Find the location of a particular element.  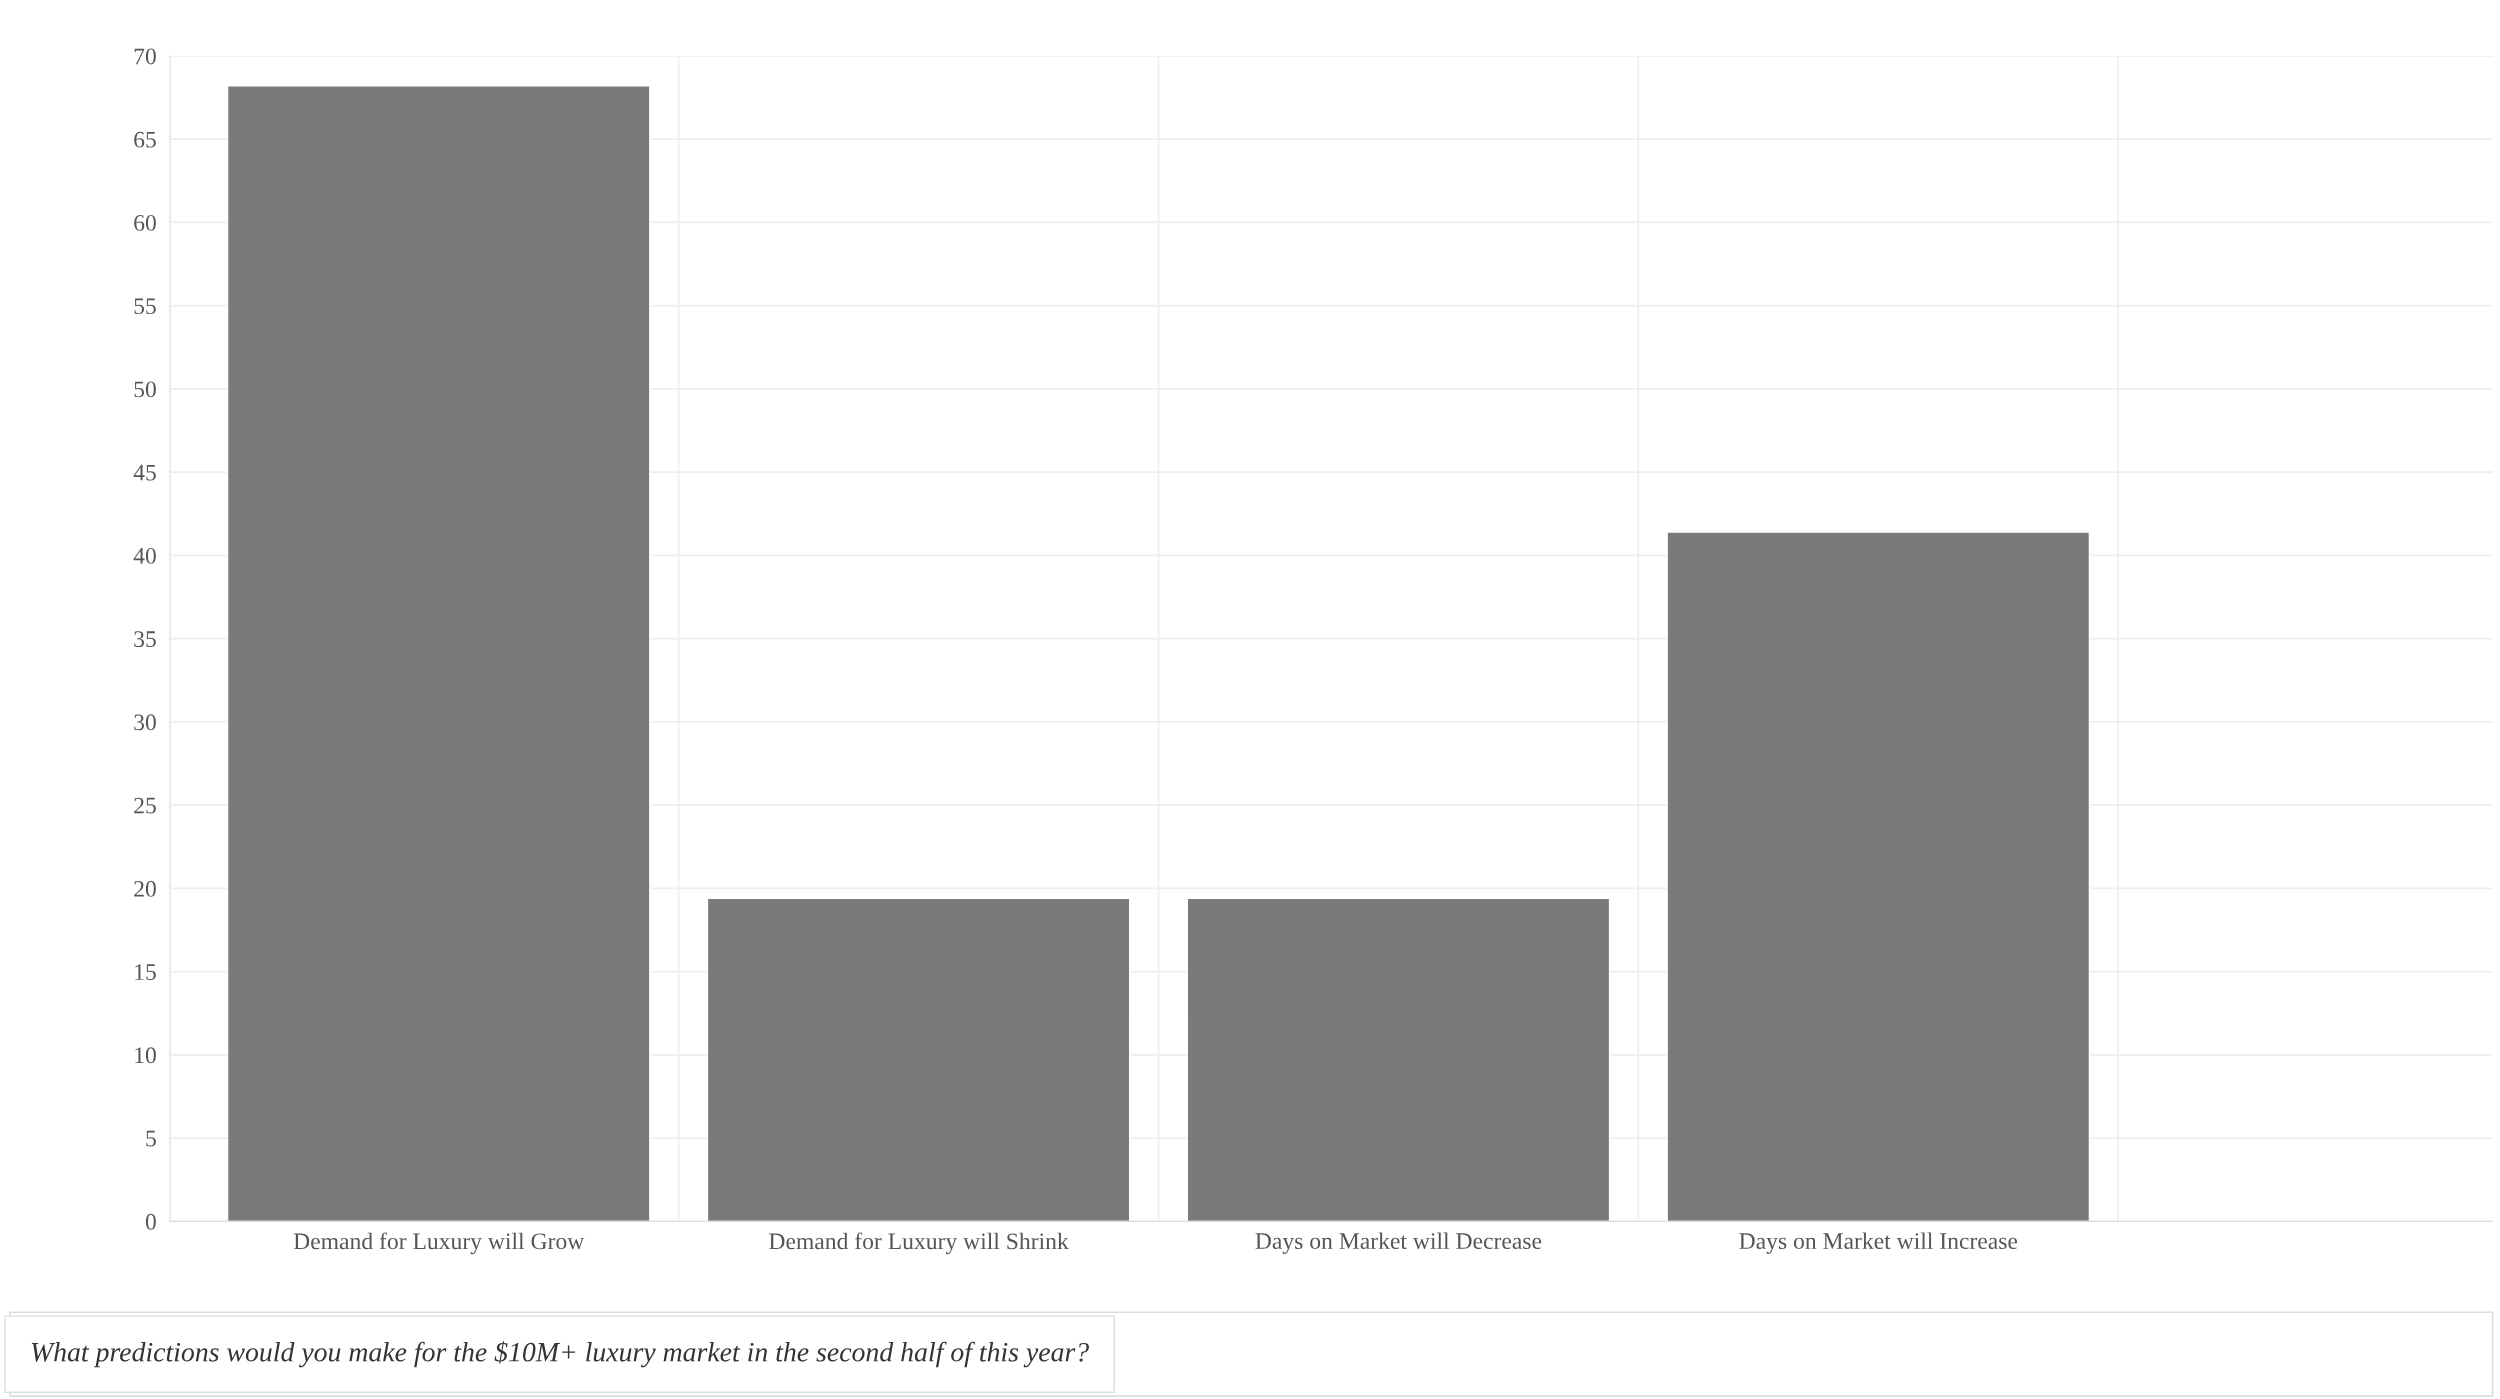

y-tick-label: 30 is located at coordinates (145, 722).